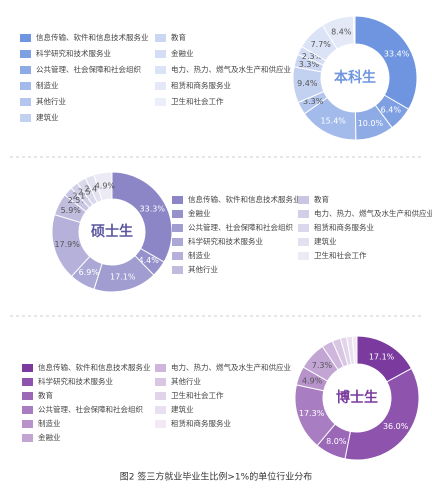 This screenshot has width=432, height=503. What do you see at coordinates (321, 44) in the screenshot?
I see `value-label: 7.7%` at bounding box center [321, 44].